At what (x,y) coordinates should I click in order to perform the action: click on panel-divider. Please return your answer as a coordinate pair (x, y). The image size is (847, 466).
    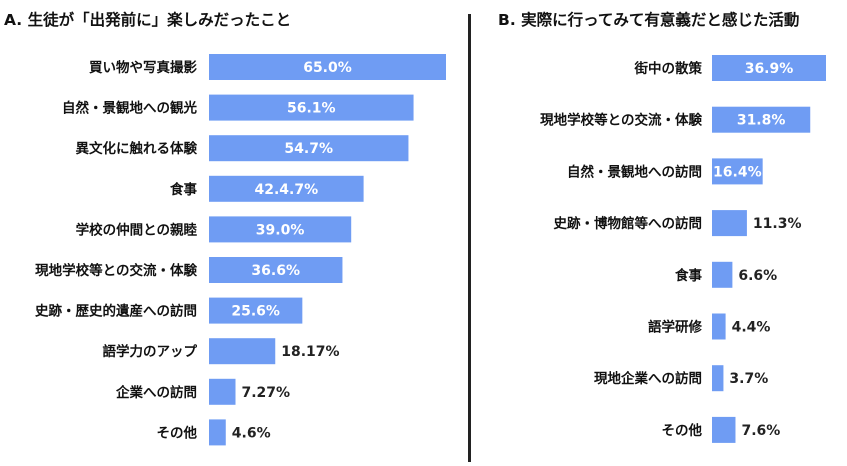
    Looking at the image, I should click on (469, 238).